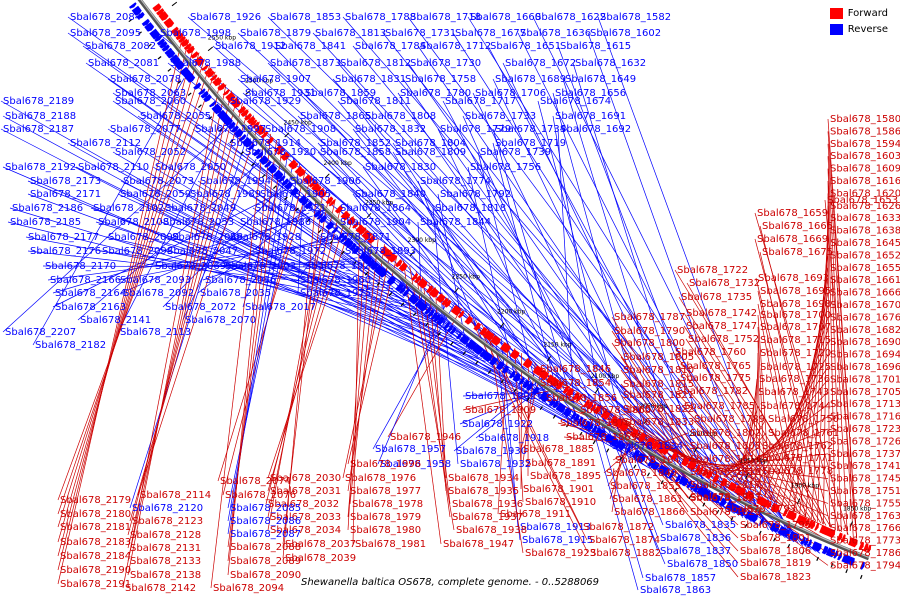  What do you see at coordinates (385, 464) in the screenshot?
I see `gene-label: Sbal678_1996` at bounding box center [385, 464].